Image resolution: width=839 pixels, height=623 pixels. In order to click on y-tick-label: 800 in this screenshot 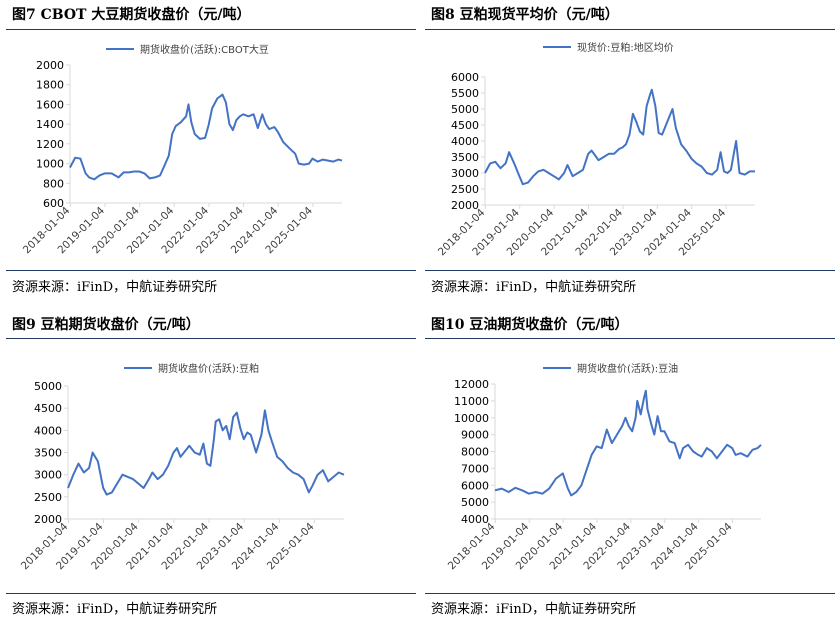, I will do `click(53, 183)`.